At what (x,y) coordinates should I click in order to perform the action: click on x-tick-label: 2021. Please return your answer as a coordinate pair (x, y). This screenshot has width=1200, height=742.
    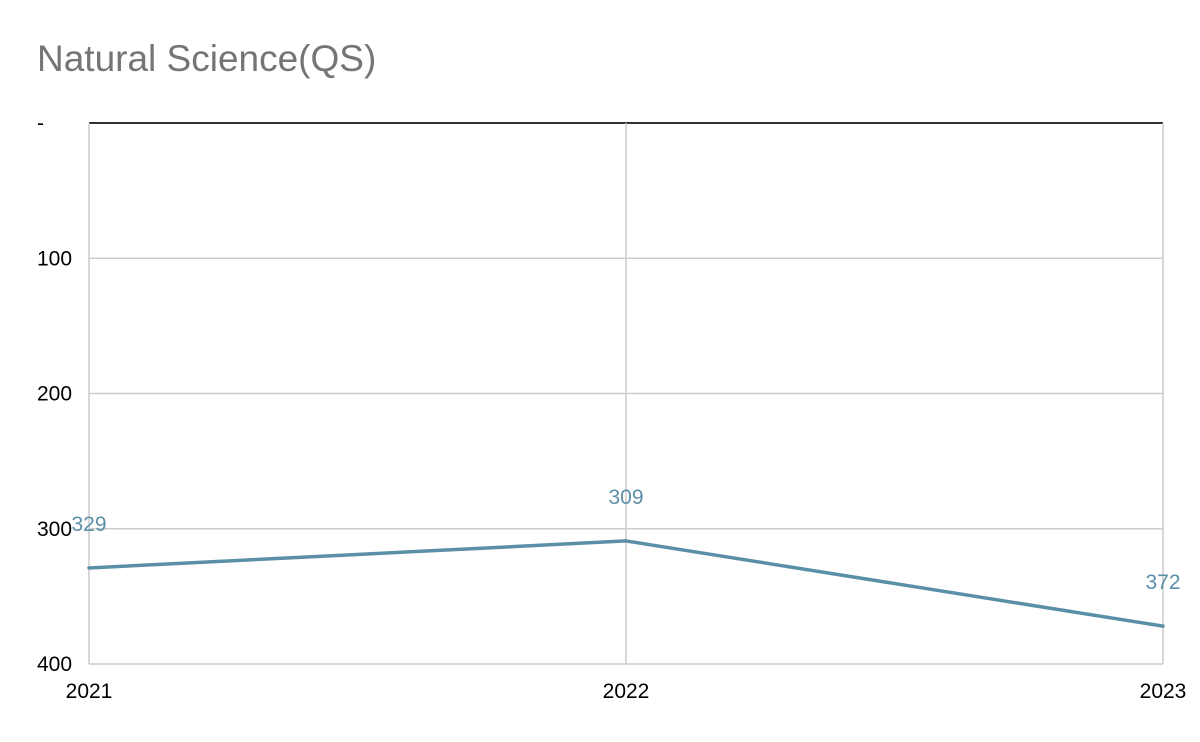
    Looking at the image, I should click on (89, 691).